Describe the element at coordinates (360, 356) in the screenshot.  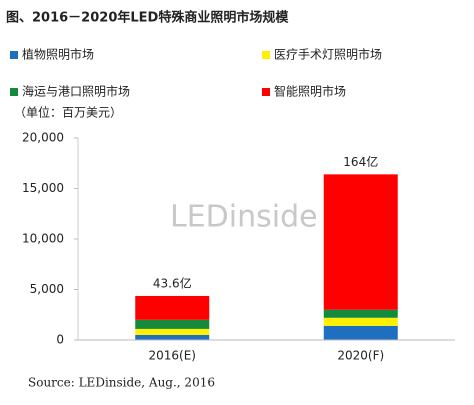
I see `x-tick-label: 2020(F)` at that location.